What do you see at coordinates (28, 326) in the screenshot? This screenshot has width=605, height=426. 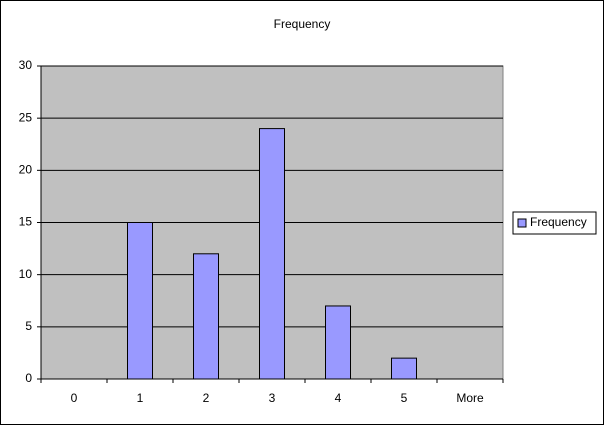 I see `y-tick-label: 5` at bounding box center [28, 326].